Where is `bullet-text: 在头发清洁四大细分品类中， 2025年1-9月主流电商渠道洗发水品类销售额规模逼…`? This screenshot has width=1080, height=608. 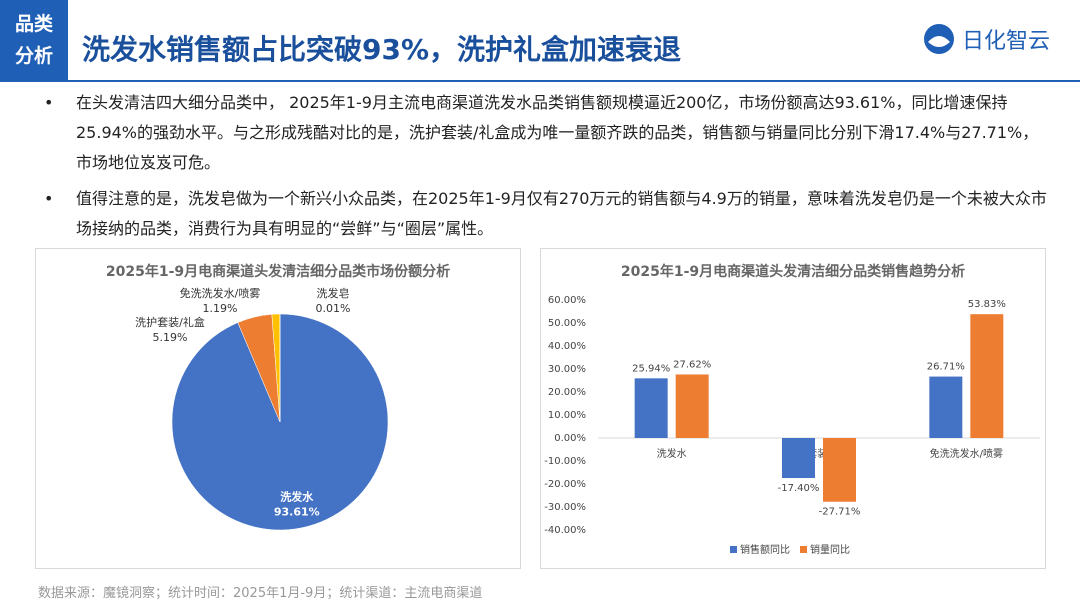
bullet-text: 在头发清洁四大细分品类中， 2025年1-9月主流电商渠道洗发水品类销售额规模逼… is located at coordinates (557, 132).